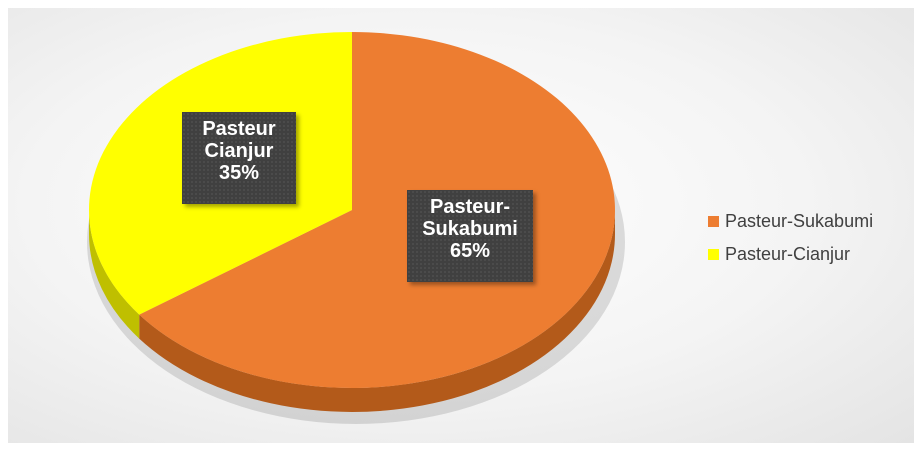 This screenshot has height=451, width=922. I want to click on legend: Pasteur-Sukabumi Pasteur-Cianjur, so click(790, 238).